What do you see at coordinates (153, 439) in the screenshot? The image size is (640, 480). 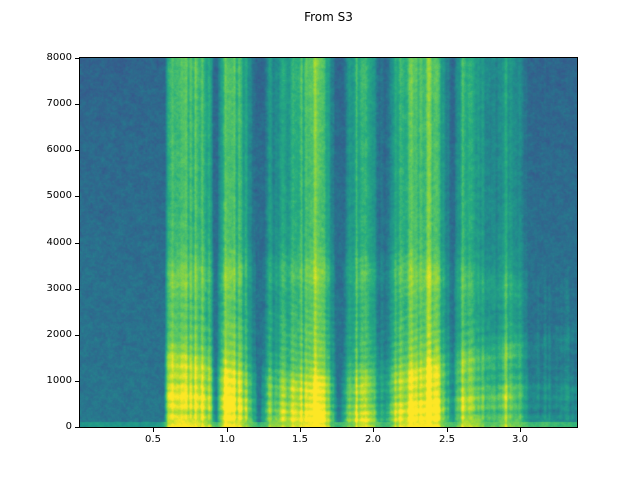 I see `x-tick-label: 0.5` at bounding box center [153, 439].